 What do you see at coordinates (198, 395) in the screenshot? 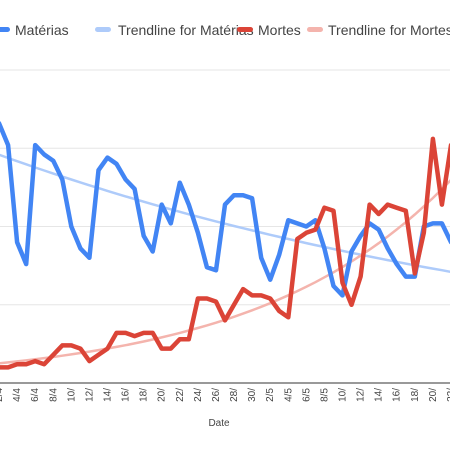
I see `x-tick-label: 24/` at bounding box center [198, 395].